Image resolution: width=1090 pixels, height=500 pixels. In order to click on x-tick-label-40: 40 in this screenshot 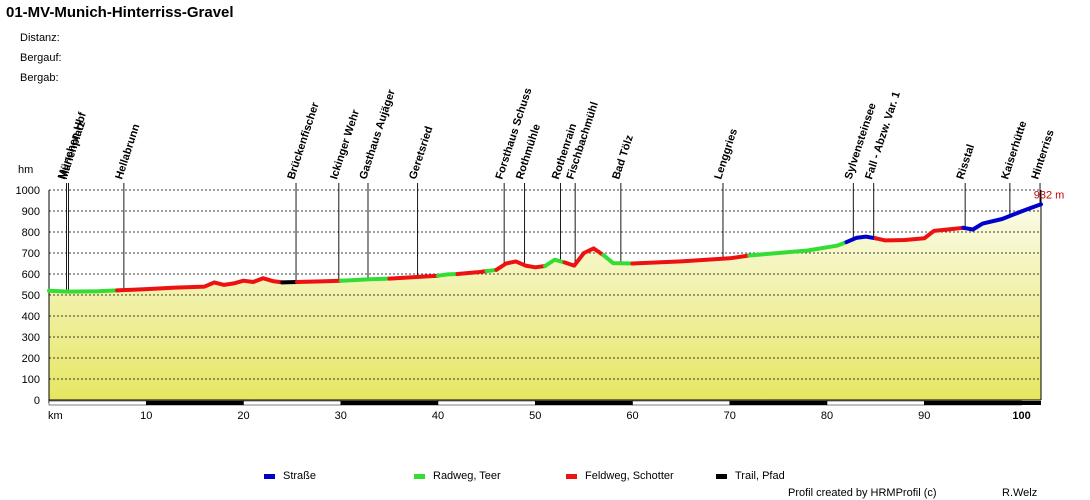, I will do `click(438, 416)`.